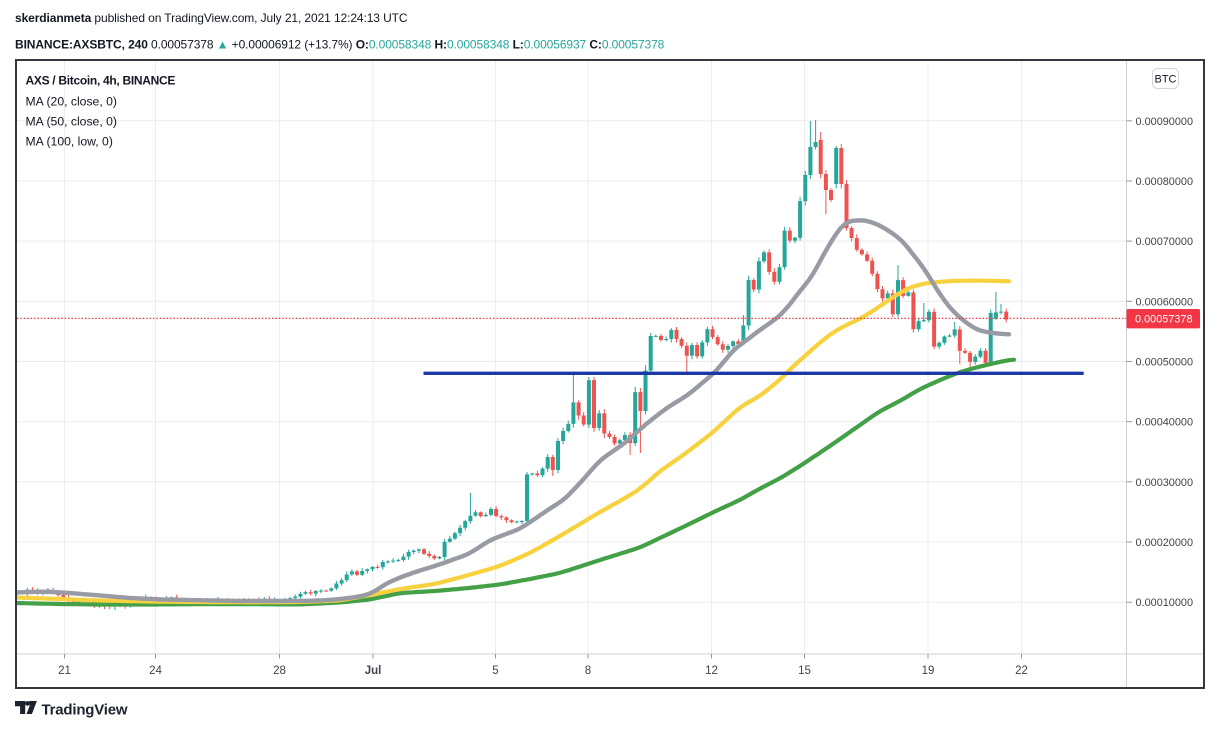 This screenshot has width=1220, height=740. I want to click on svg-text: 0.00020000, so click(1165, 543).